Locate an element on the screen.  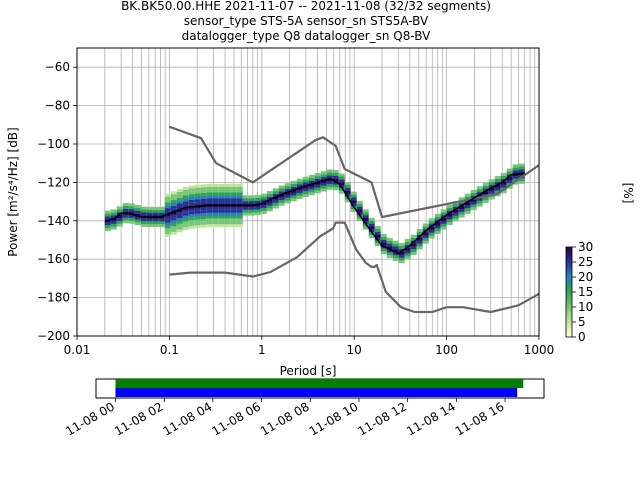
availability-bars is located at coordinates (319, 388).